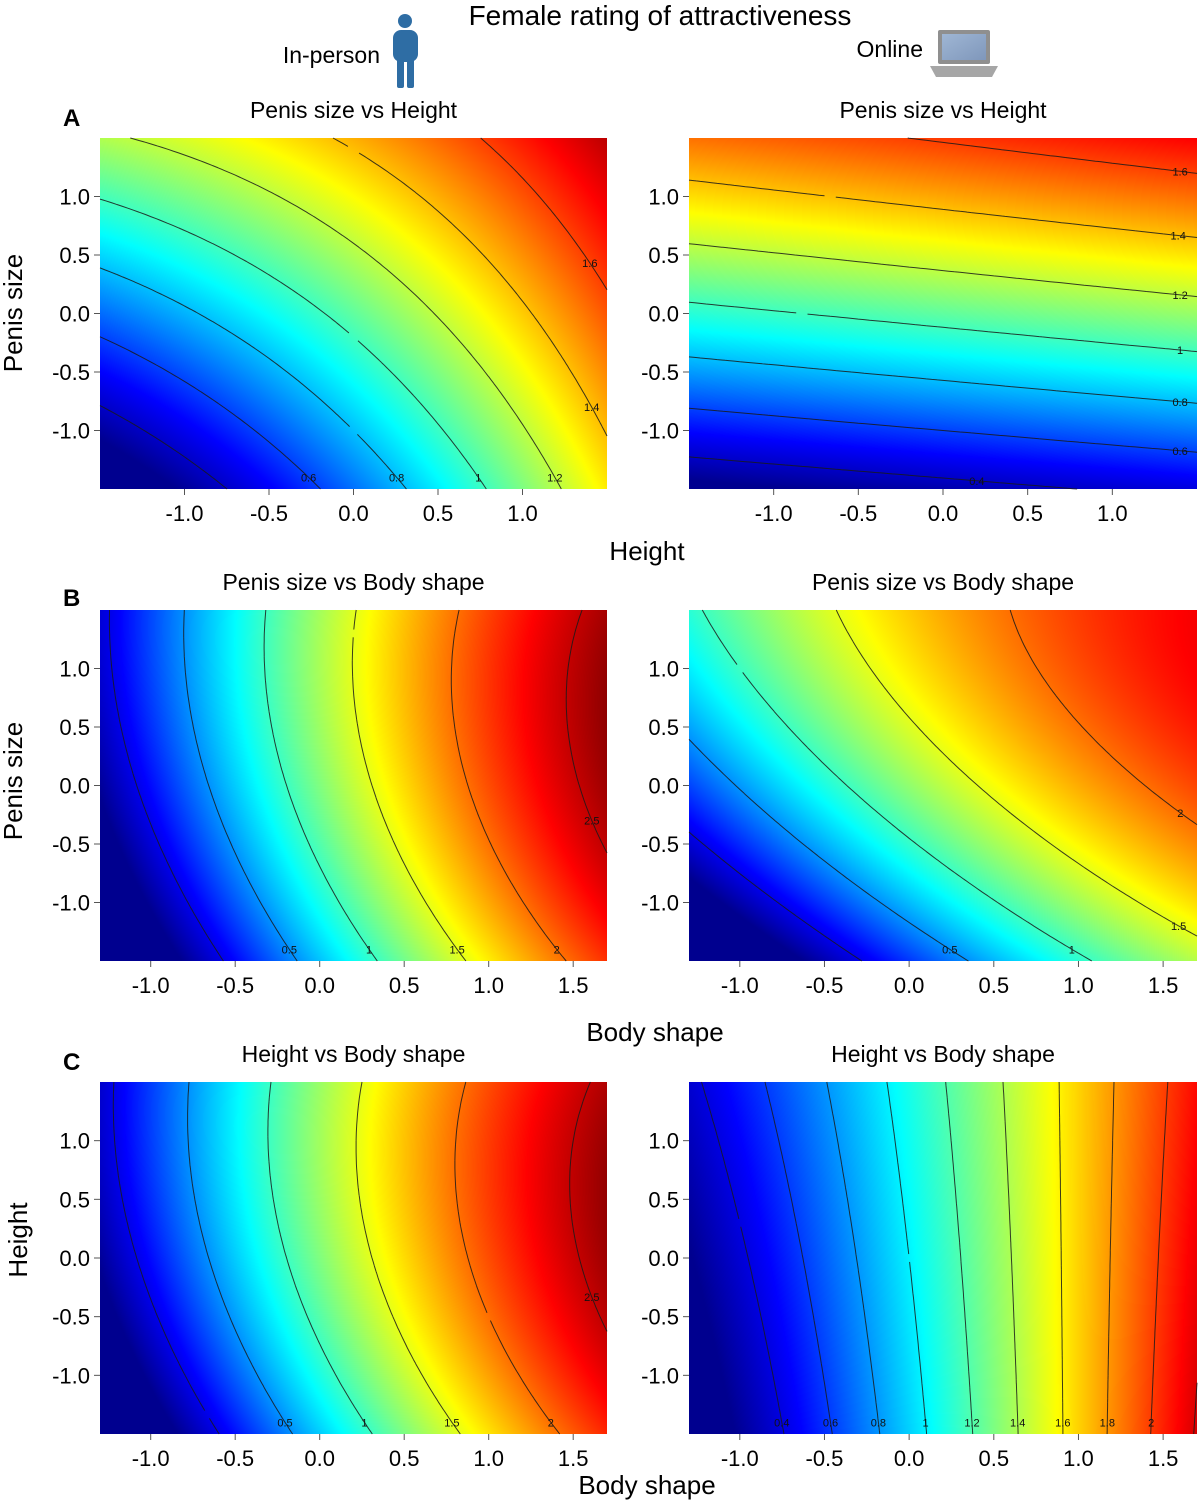 The width and height of the screenshot is (1200, 1503). What do you see at coordinates (71, 1062) in the screenshot?
I see `panel-letter-c: C` at bounding box center [71, 1062].